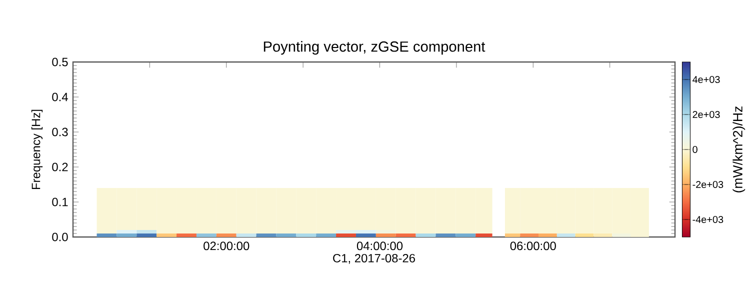 This screenshot has width=750, height=300. I want to click on color-bar-title: (mW/km^2)/Hz, so click(739, 149).